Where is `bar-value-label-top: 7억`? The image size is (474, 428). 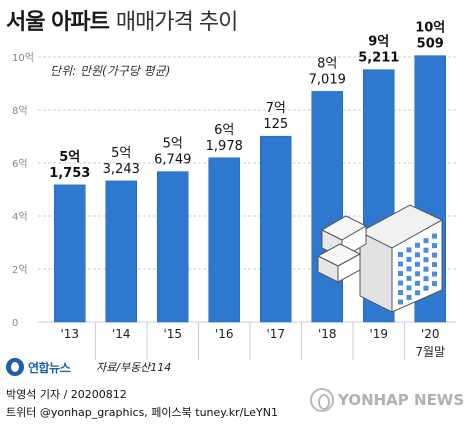
bar-value-label-top: 7억 is located at coordinates (276, 108).